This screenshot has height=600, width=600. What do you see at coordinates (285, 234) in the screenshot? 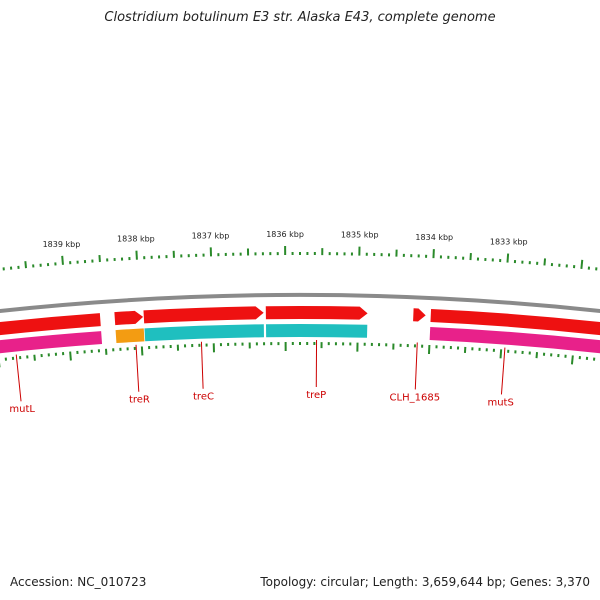
I see `scale-label: 1836 kbp` at bounding box center [285, 234].